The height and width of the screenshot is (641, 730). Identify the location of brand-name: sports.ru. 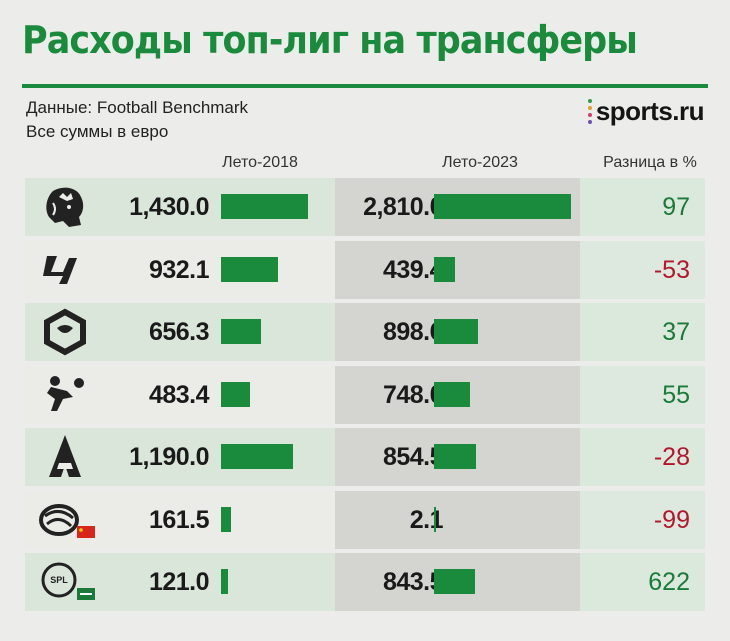
(650, 111).